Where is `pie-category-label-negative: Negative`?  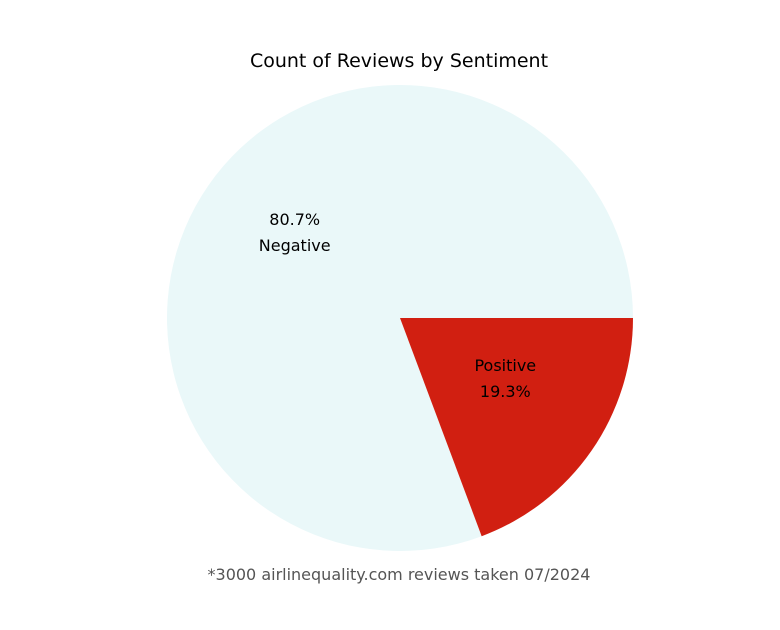
pie-category-label-negative: Negative is located at coordinates (295, 245).